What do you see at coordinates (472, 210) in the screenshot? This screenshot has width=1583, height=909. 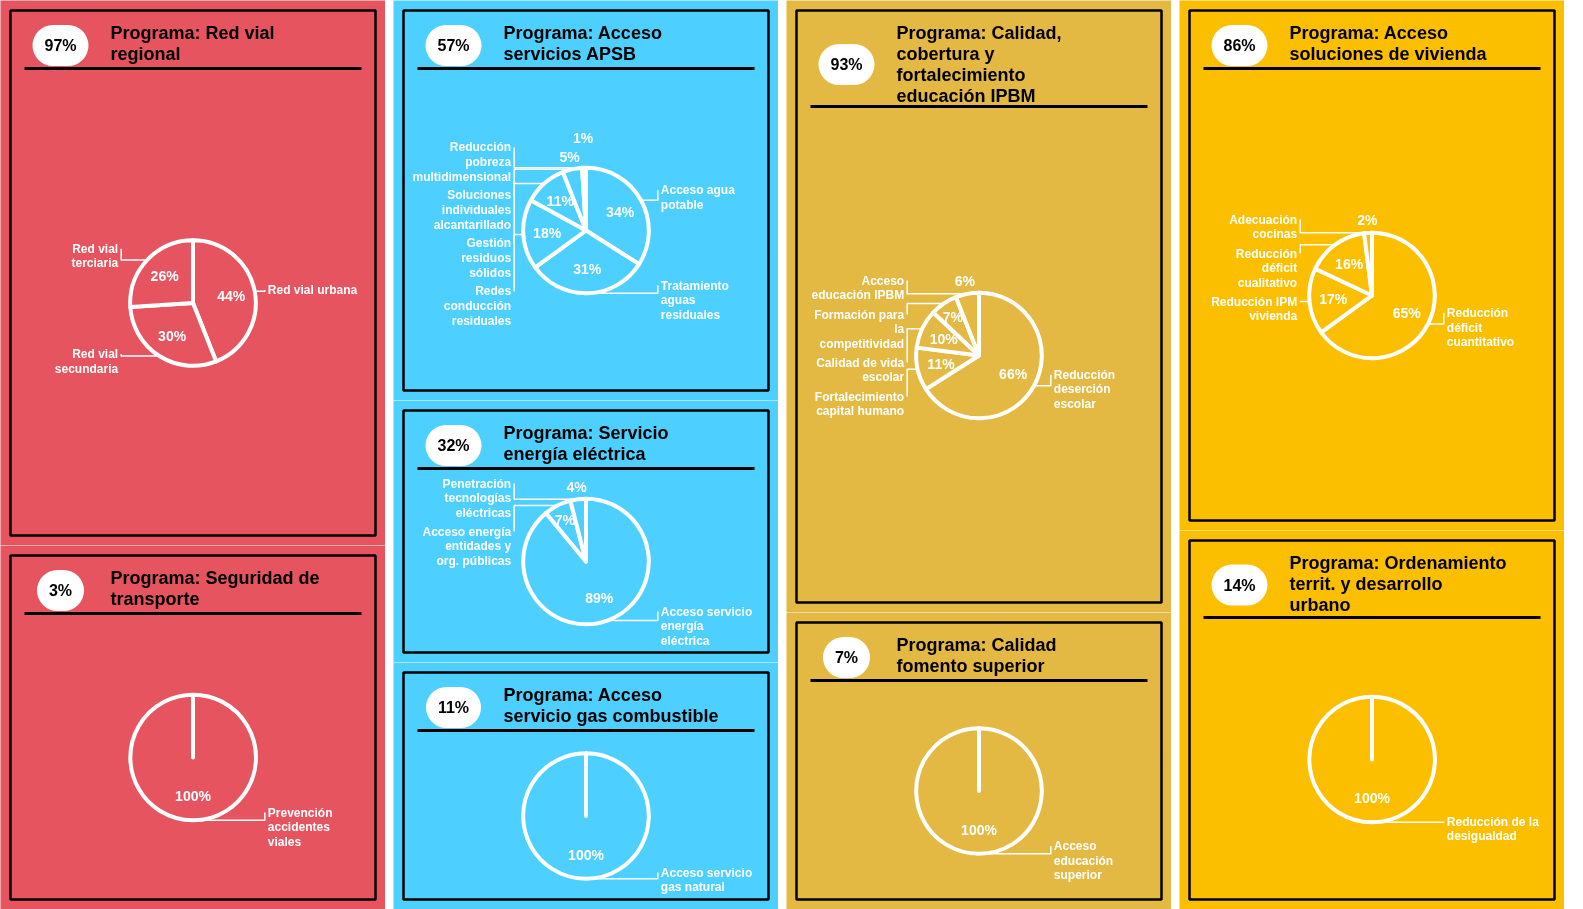 I see `slice-label: Soluciones individuales alcantarillado` at bounding box center [472, 210].